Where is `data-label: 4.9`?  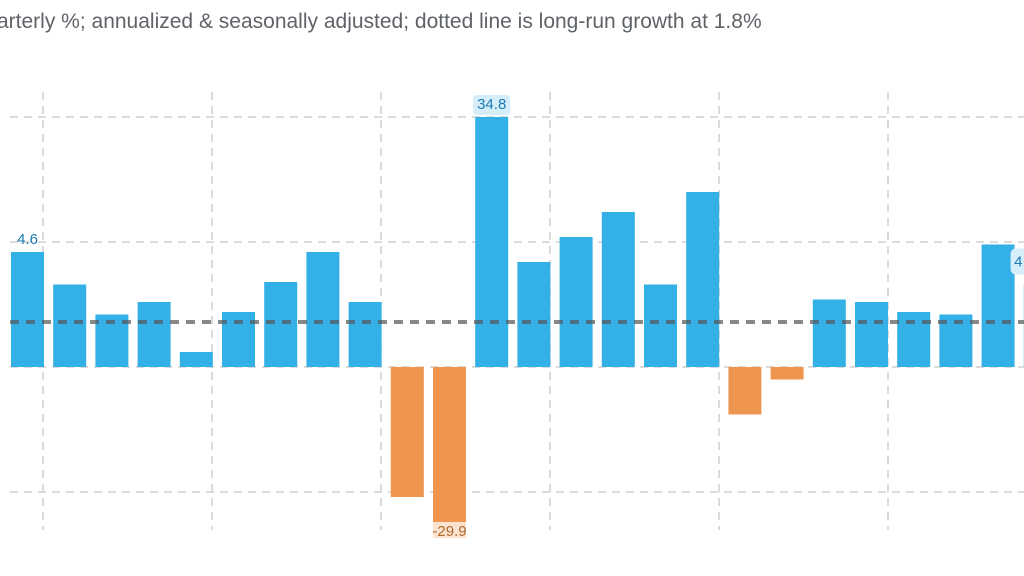
data-label: 4.9 is located at coordinates (1019, 262).